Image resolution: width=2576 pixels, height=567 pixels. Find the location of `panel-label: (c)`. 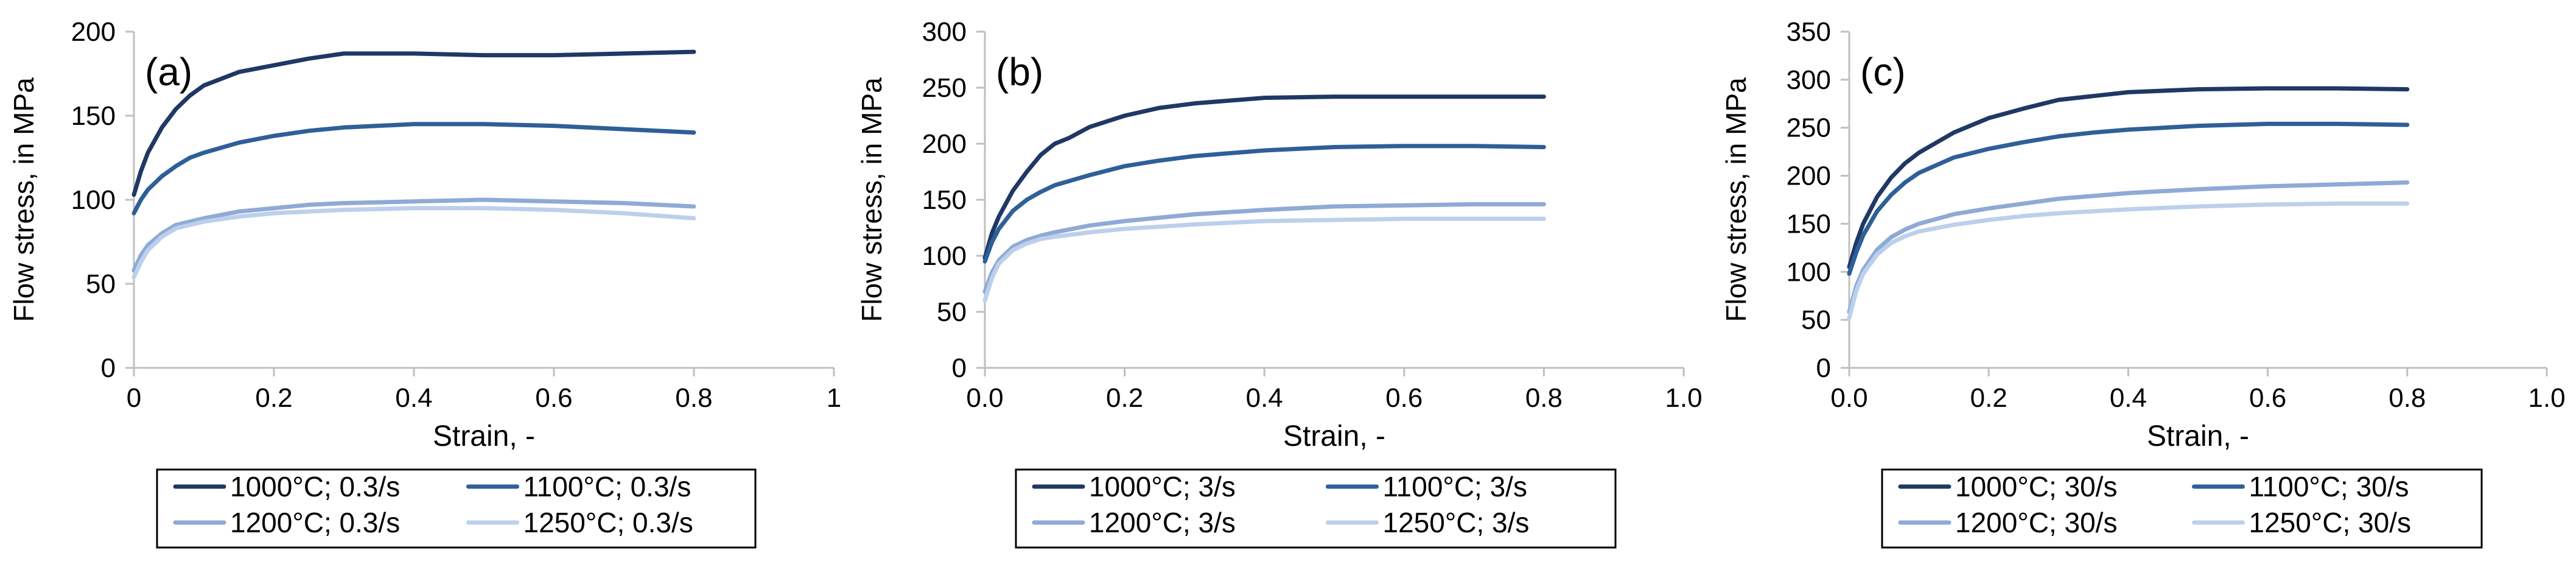

panel-label: (c) is located at coordinates (1883, 72).